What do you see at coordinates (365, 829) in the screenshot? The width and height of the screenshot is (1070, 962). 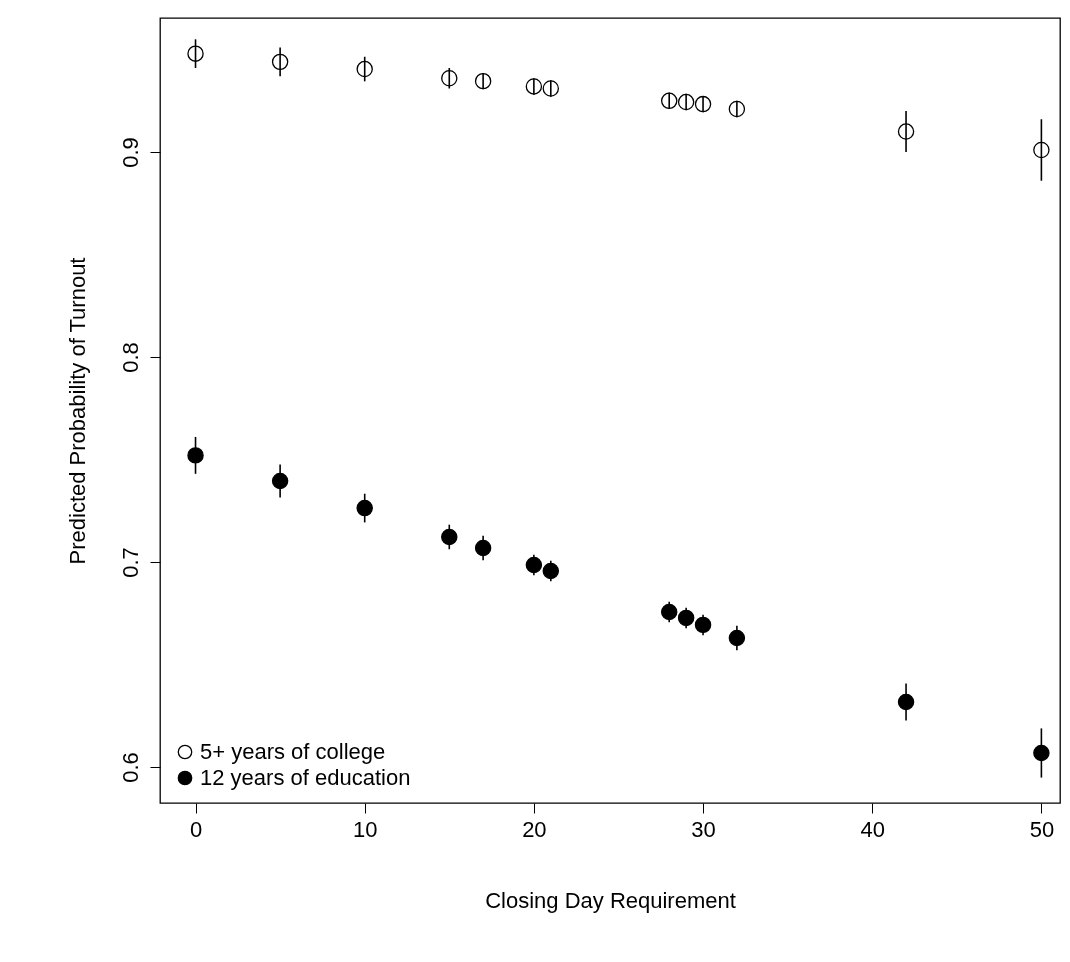 I see `x-tick-label: 10` at bounding box center [365, 829].